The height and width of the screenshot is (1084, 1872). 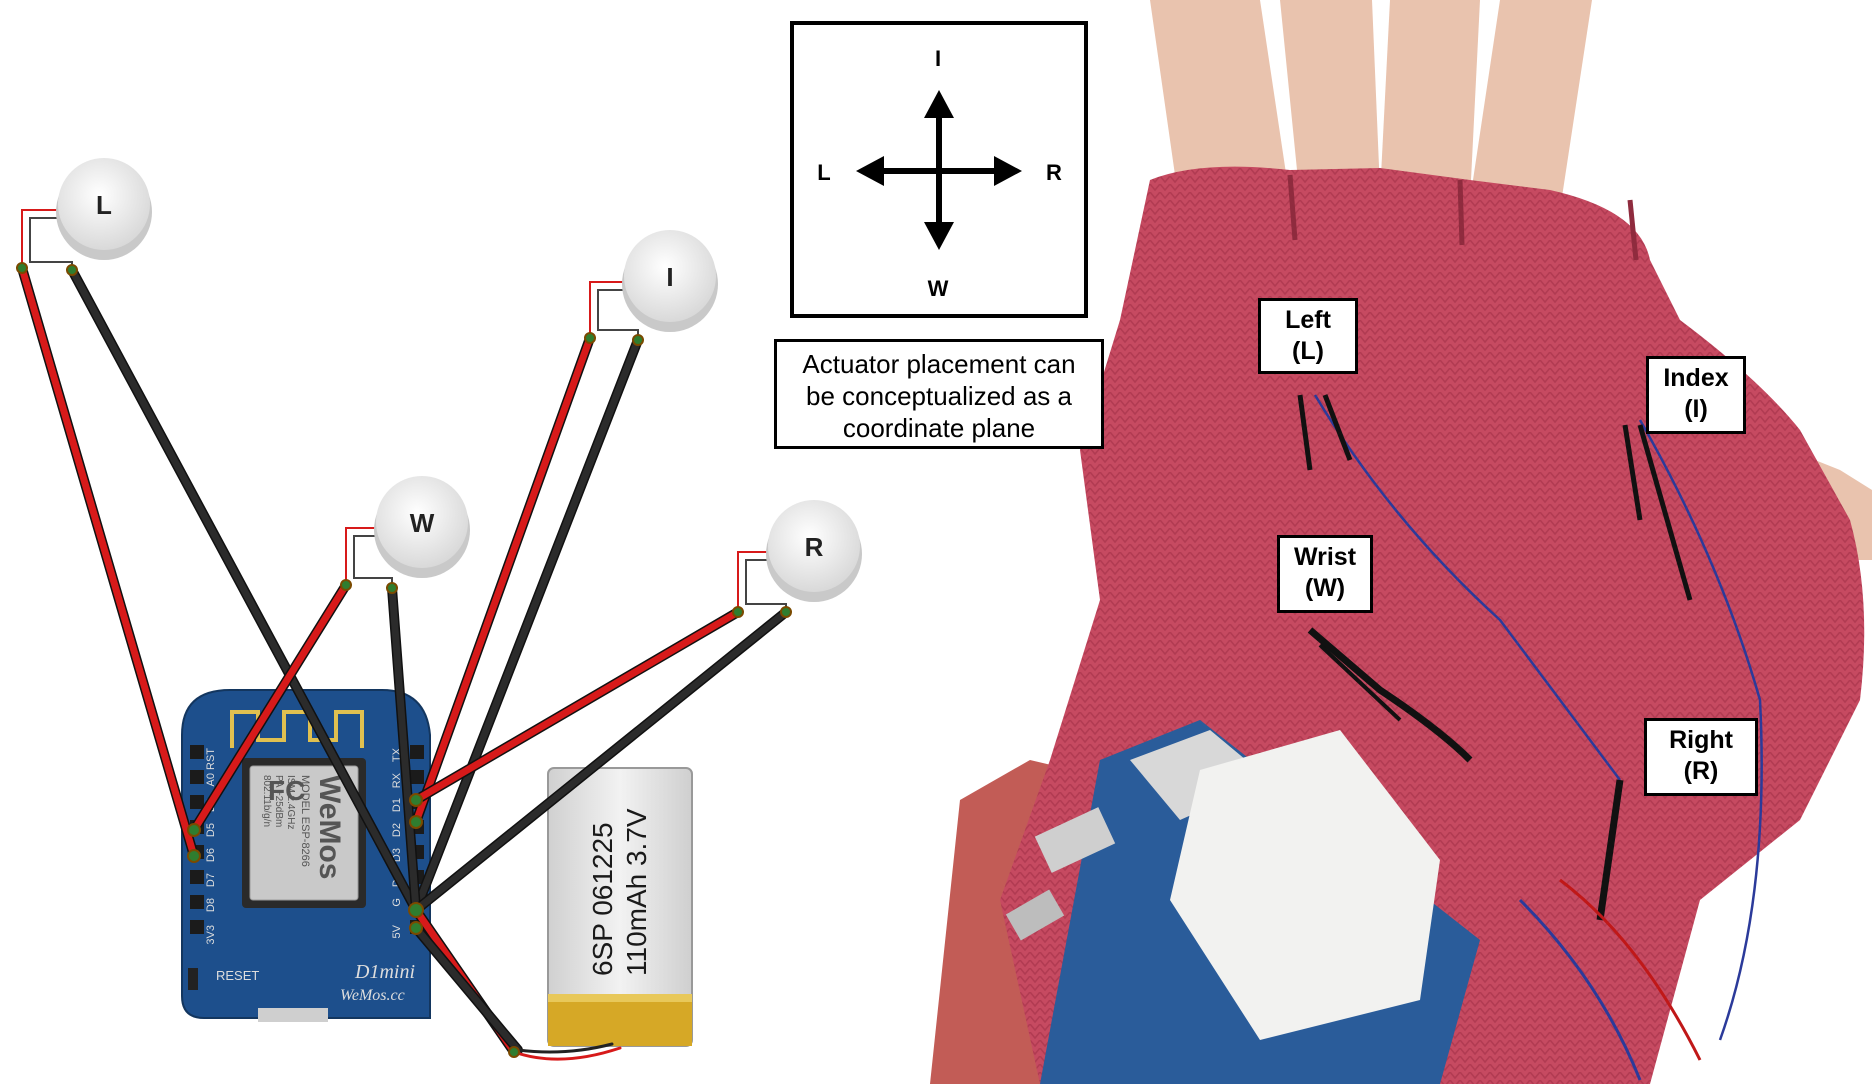 I want to click on board-brand-text: WeMos, so click(x=329, y=827).